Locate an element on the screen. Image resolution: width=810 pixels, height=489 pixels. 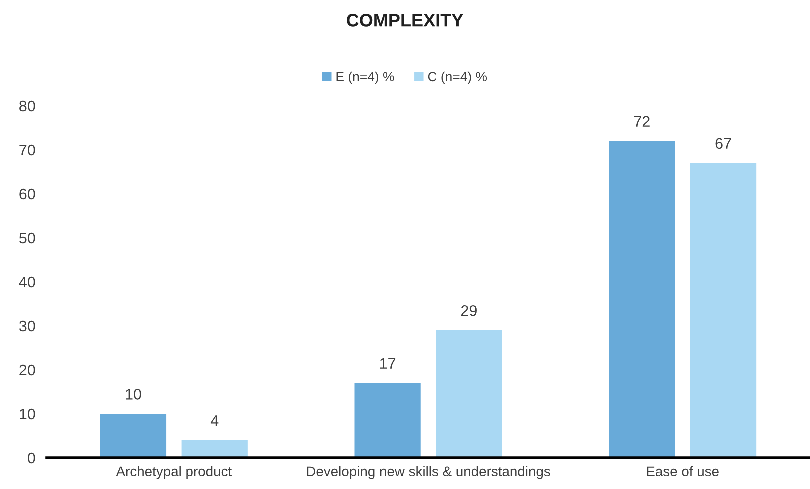
y-tick-label: 10 is located at coordinates (28, 414).